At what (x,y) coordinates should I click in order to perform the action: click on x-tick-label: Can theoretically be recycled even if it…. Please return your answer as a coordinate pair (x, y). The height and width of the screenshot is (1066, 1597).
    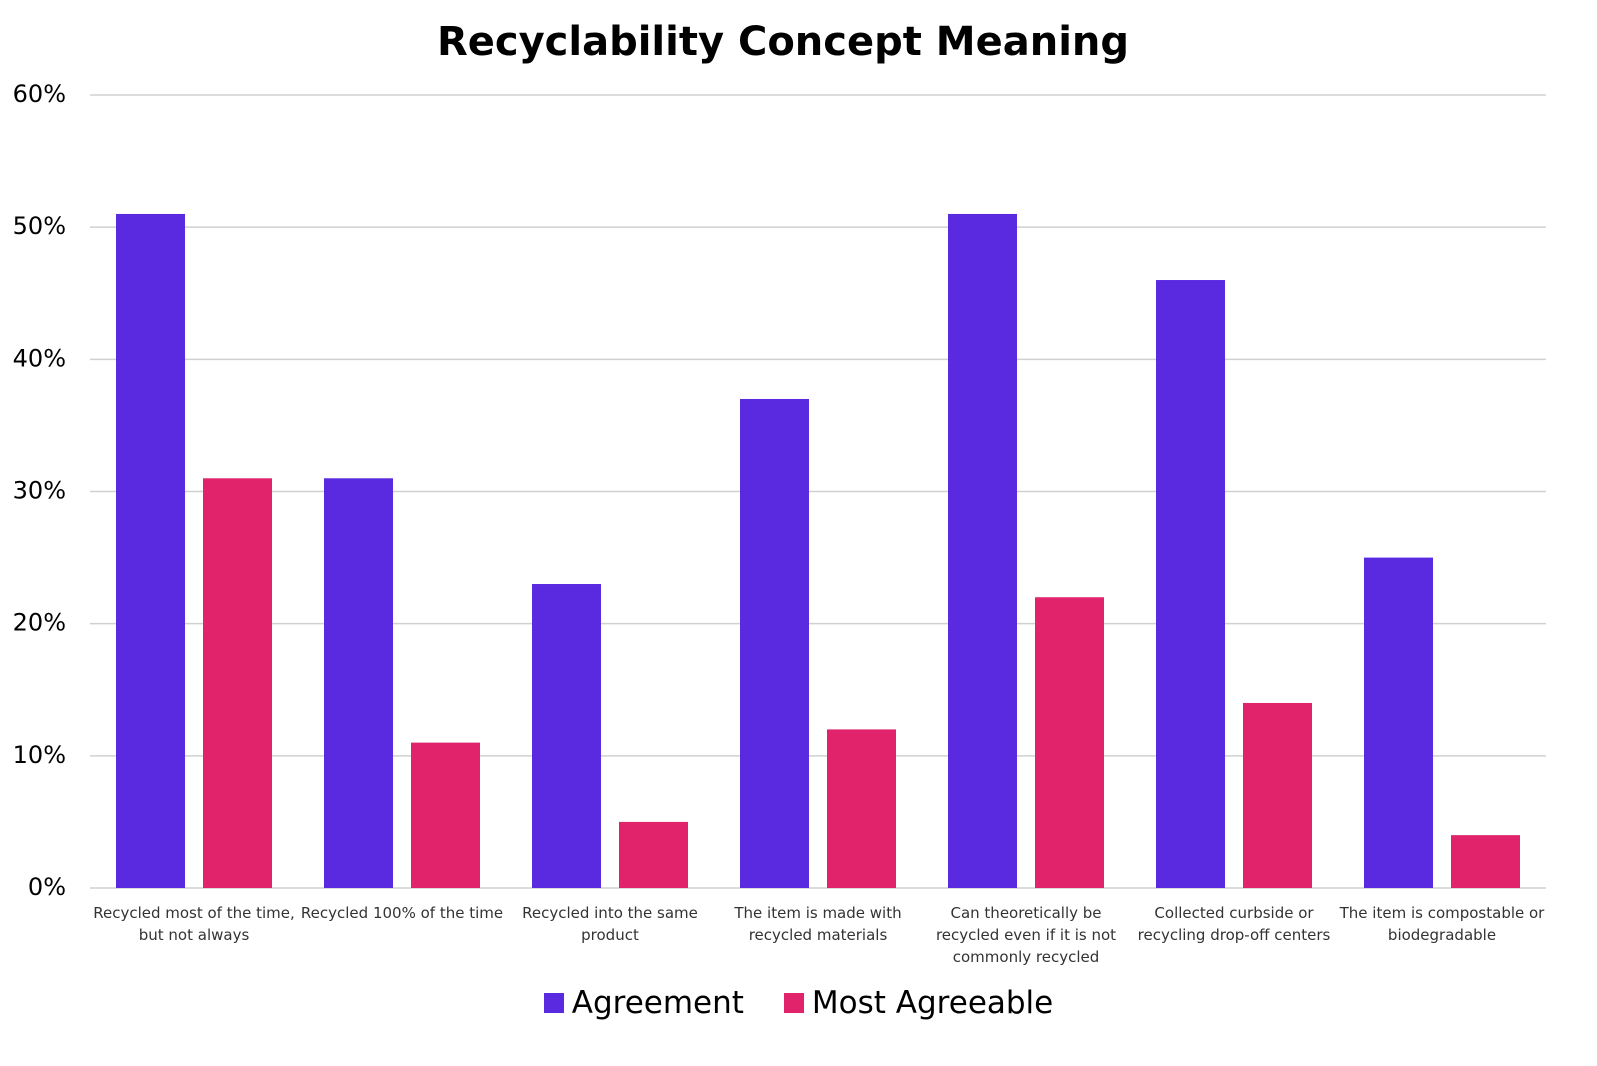
    Looking at the image, I should click on (1026, 935).